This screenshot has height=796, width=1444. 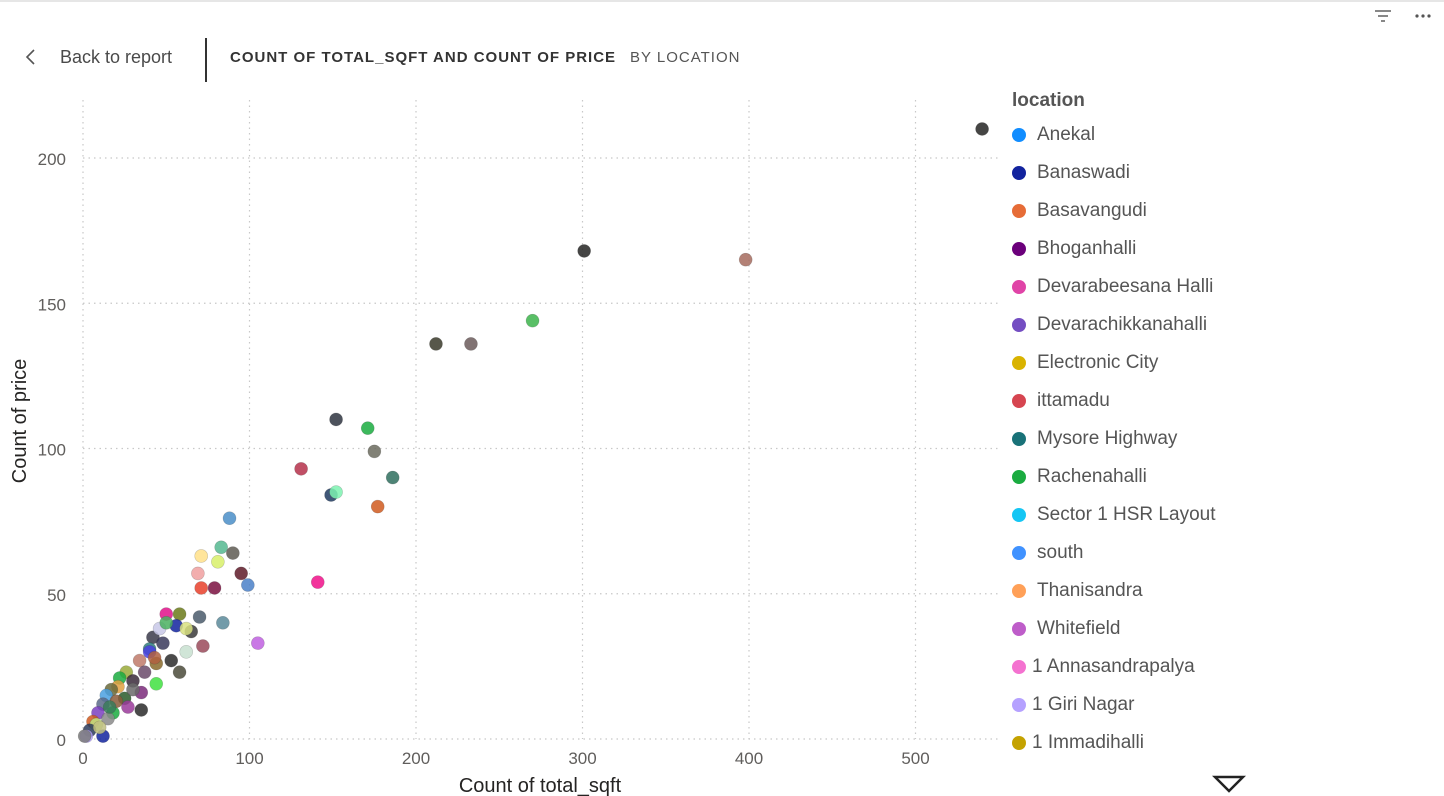 What do you see at coordinates (416, 758) in the screenshot?
I see `x-tick-label: 200` at bounding box center [416, 758].